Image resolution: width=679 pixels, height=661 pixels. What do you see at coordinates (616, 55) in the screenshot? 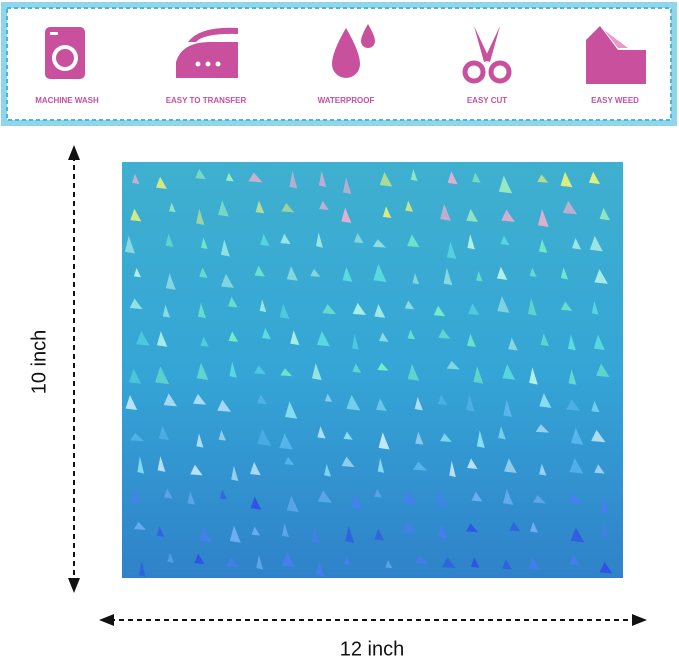
I see `icon-weed` at bounding box center [616, 55].